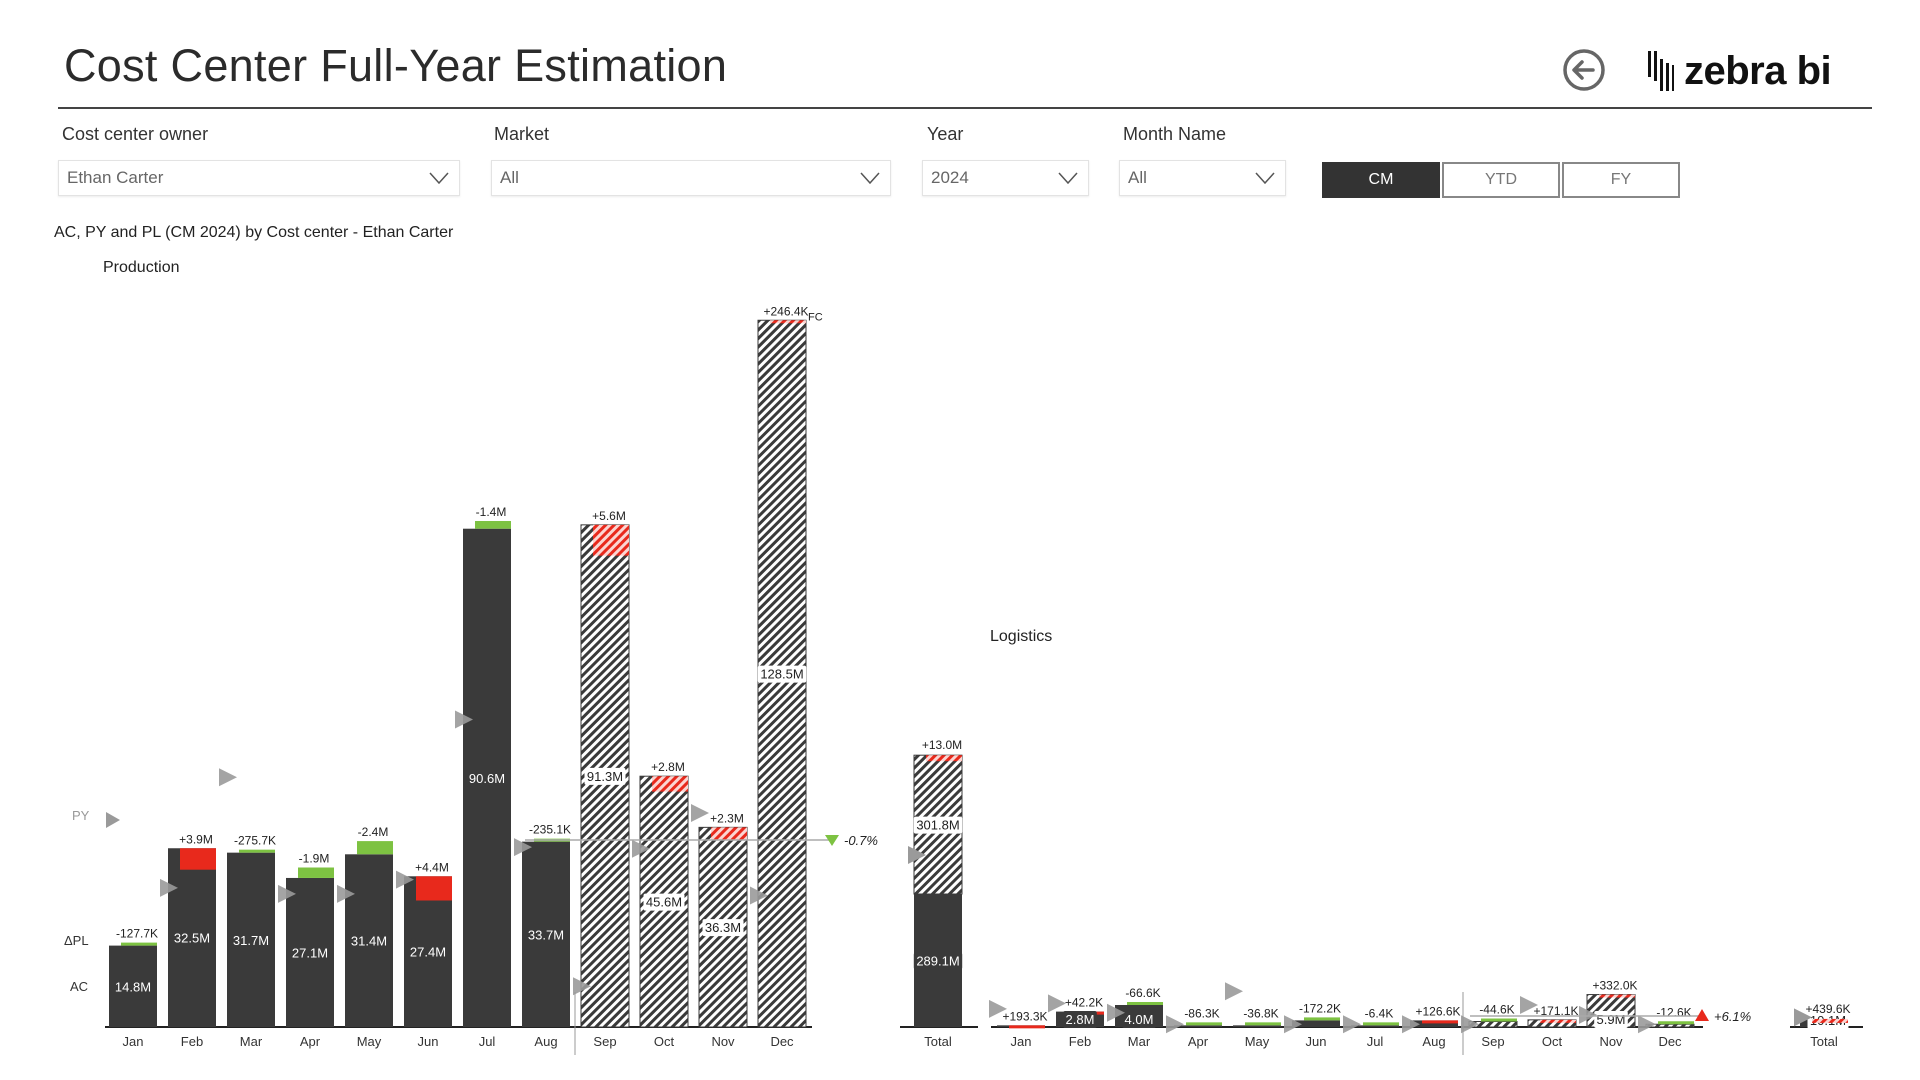 The width and height of the screenshot is (1920, 1080). I want to click on bar-group-feb: +42.2K 2.8M Feb, so click(1076, 1021).